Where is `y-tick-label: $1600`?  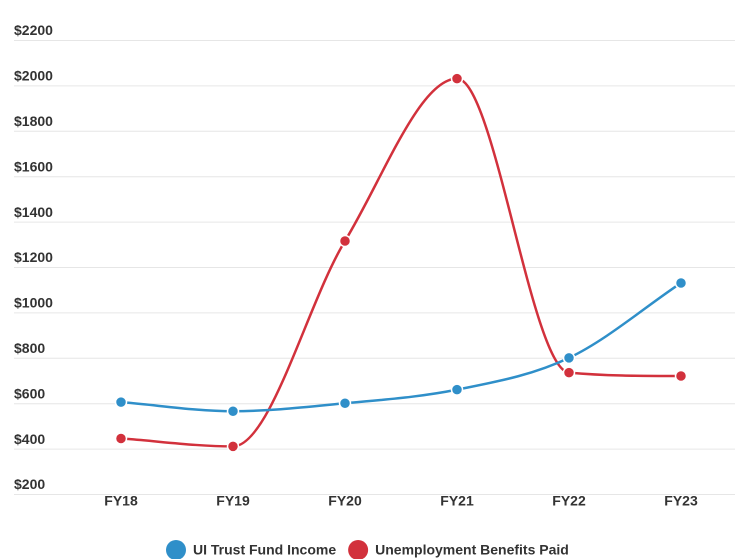 y-tick-label: $1600 is located at coordinates (33, 166).